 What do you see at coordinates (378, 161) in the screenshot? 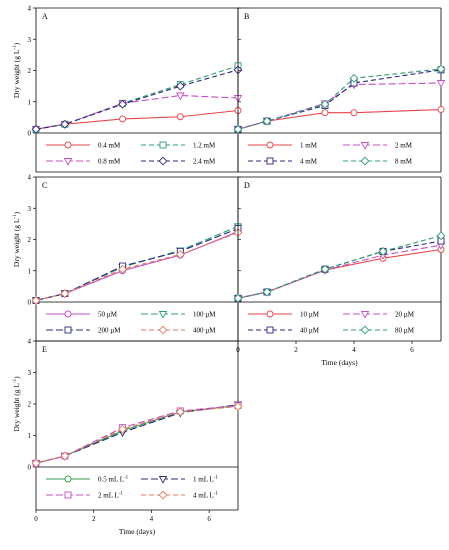
I see `legend-item: 8 mM` at bounding box center [378, 161].